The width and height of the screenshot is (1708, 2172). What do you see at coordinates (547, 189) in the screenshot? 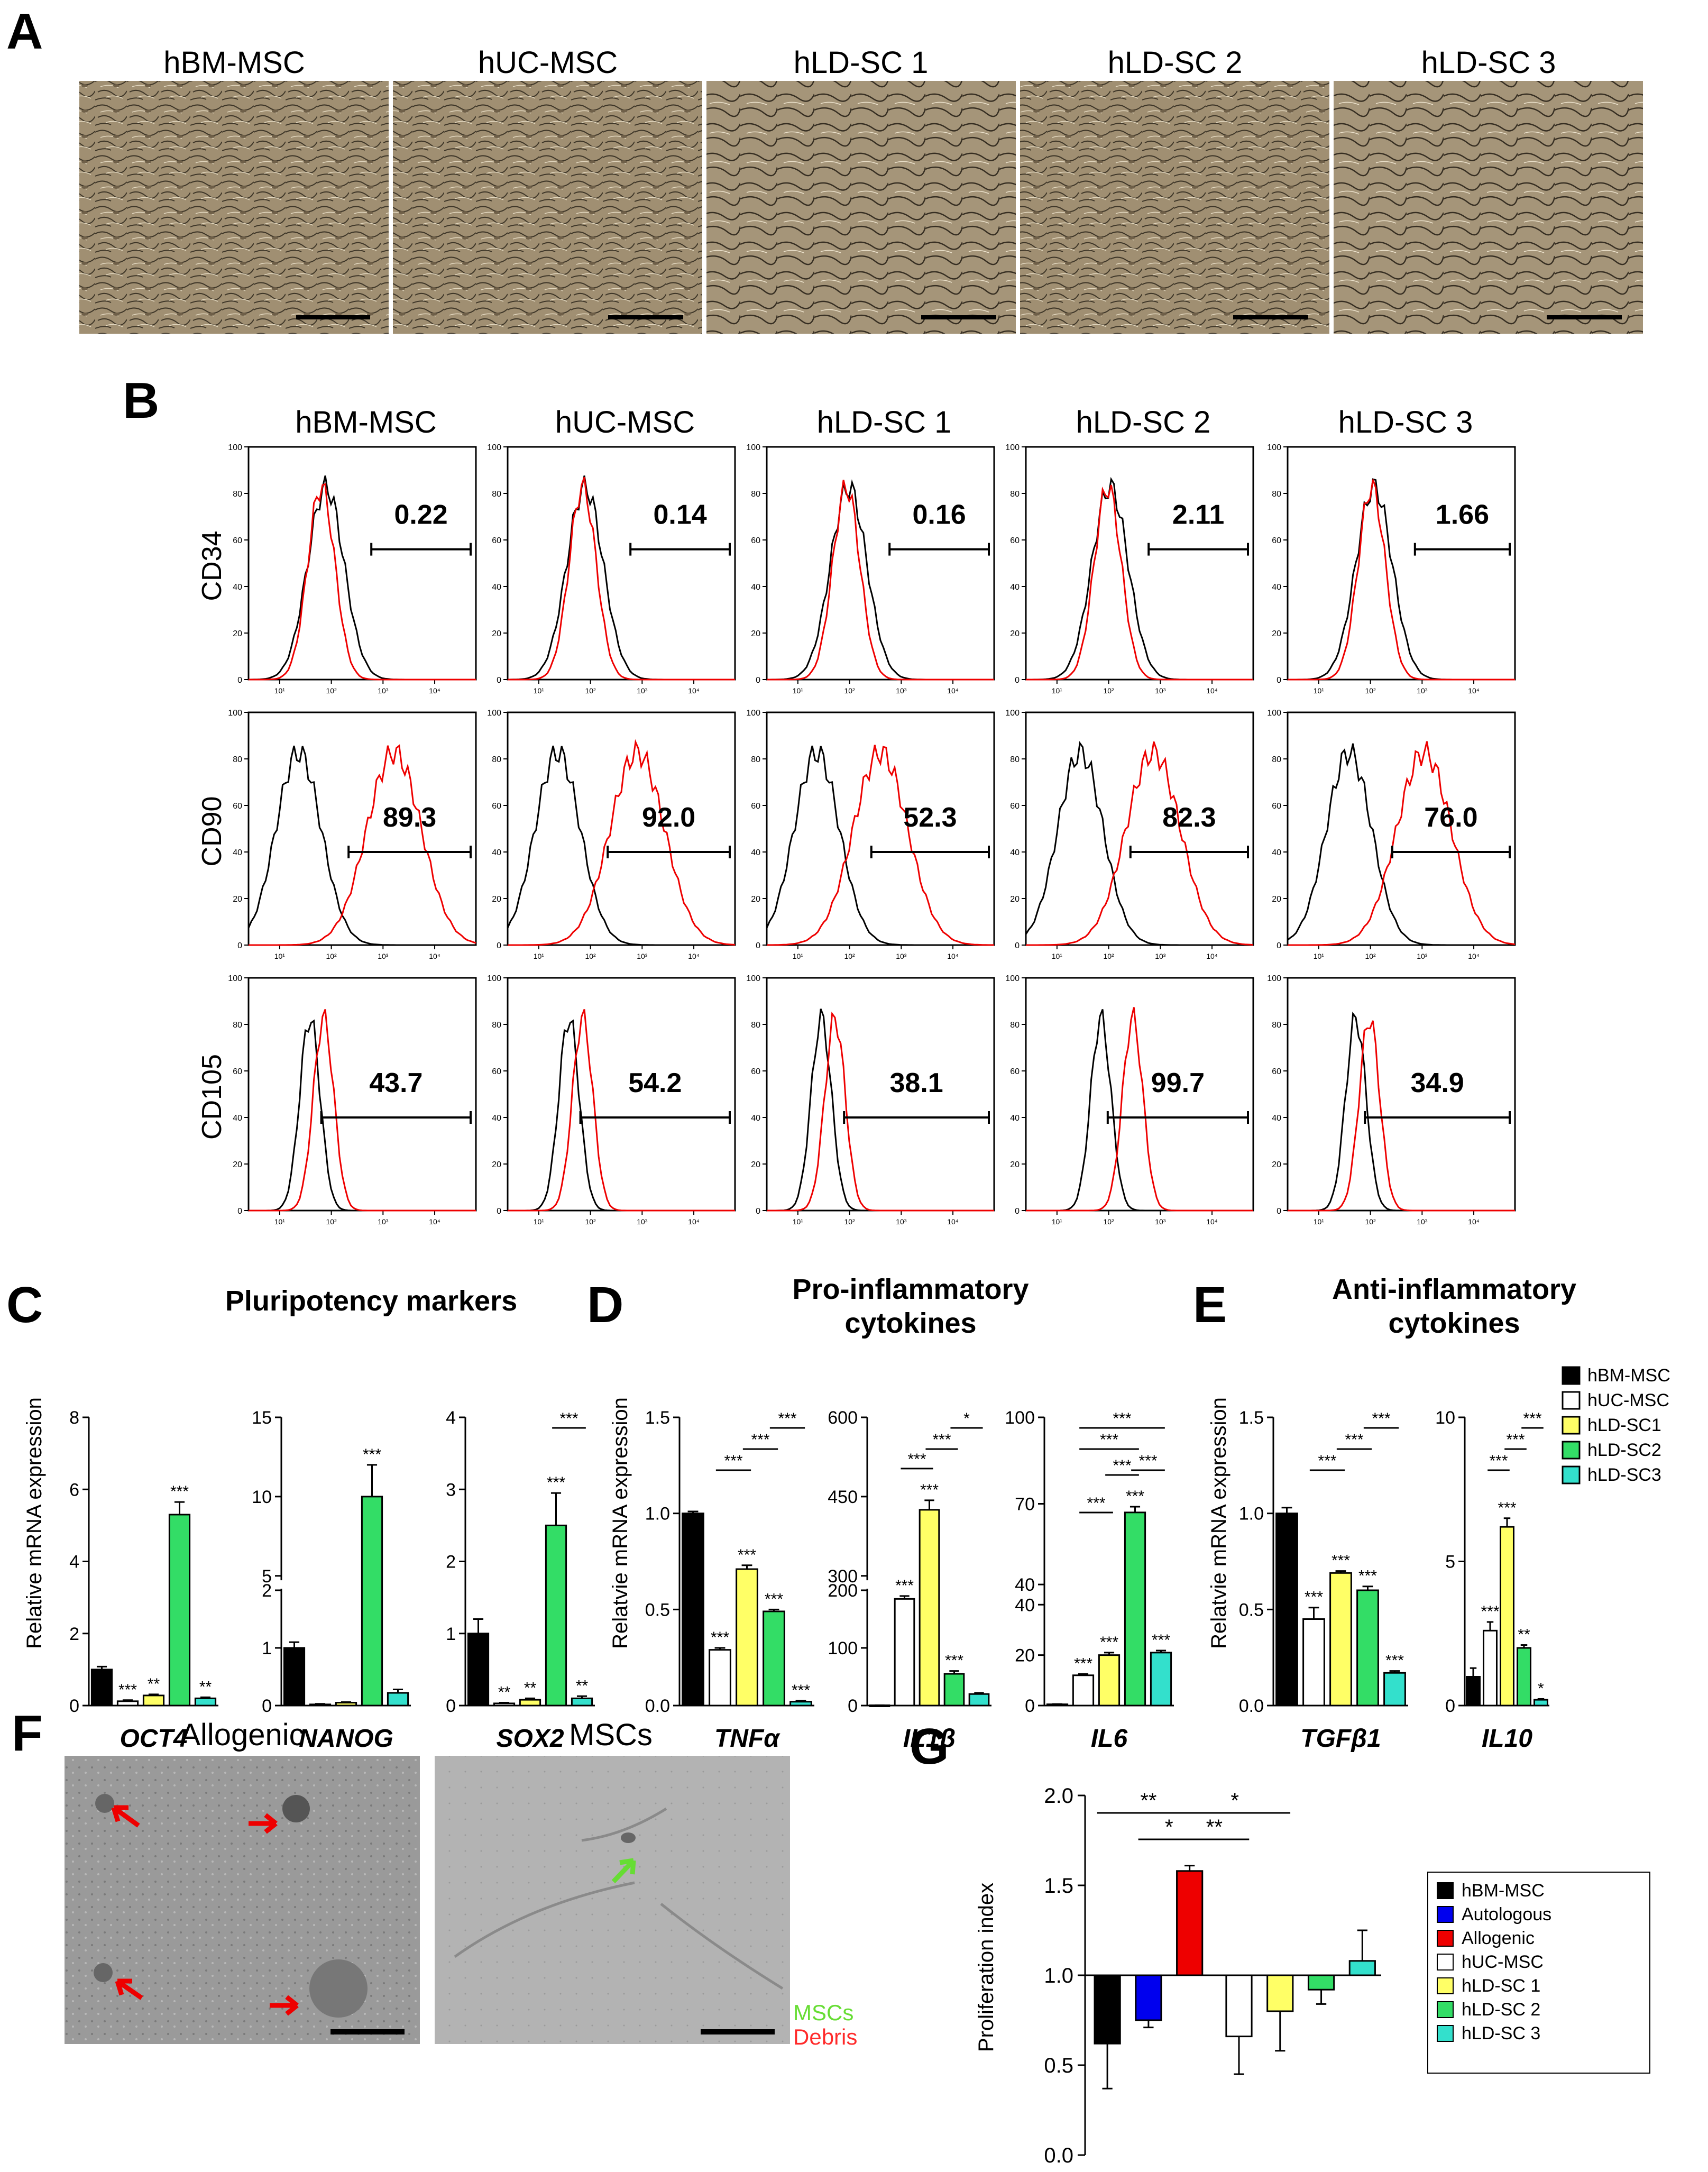
I see `micrograph-huc-msc: hUC-MSC` at bounding box center [547, 189].